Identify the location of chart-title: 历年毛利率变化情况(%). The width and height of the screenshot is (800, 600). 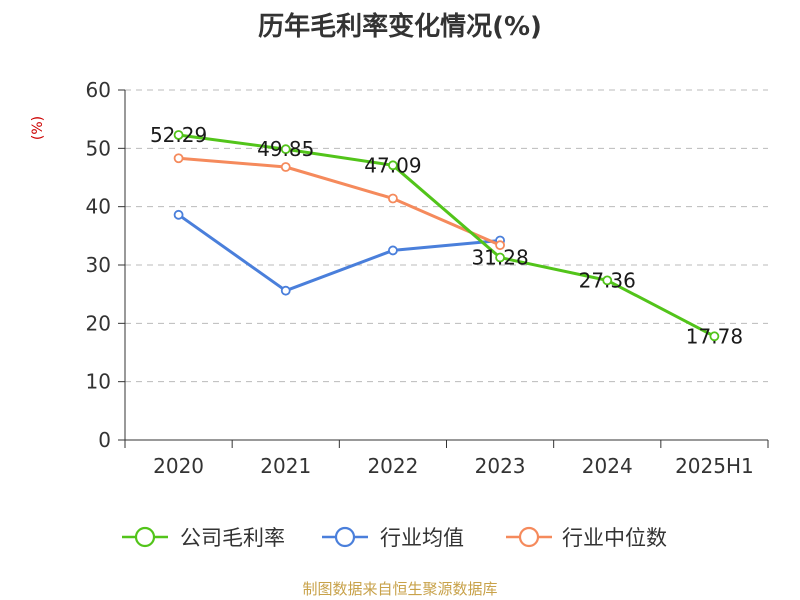
(400, 27).